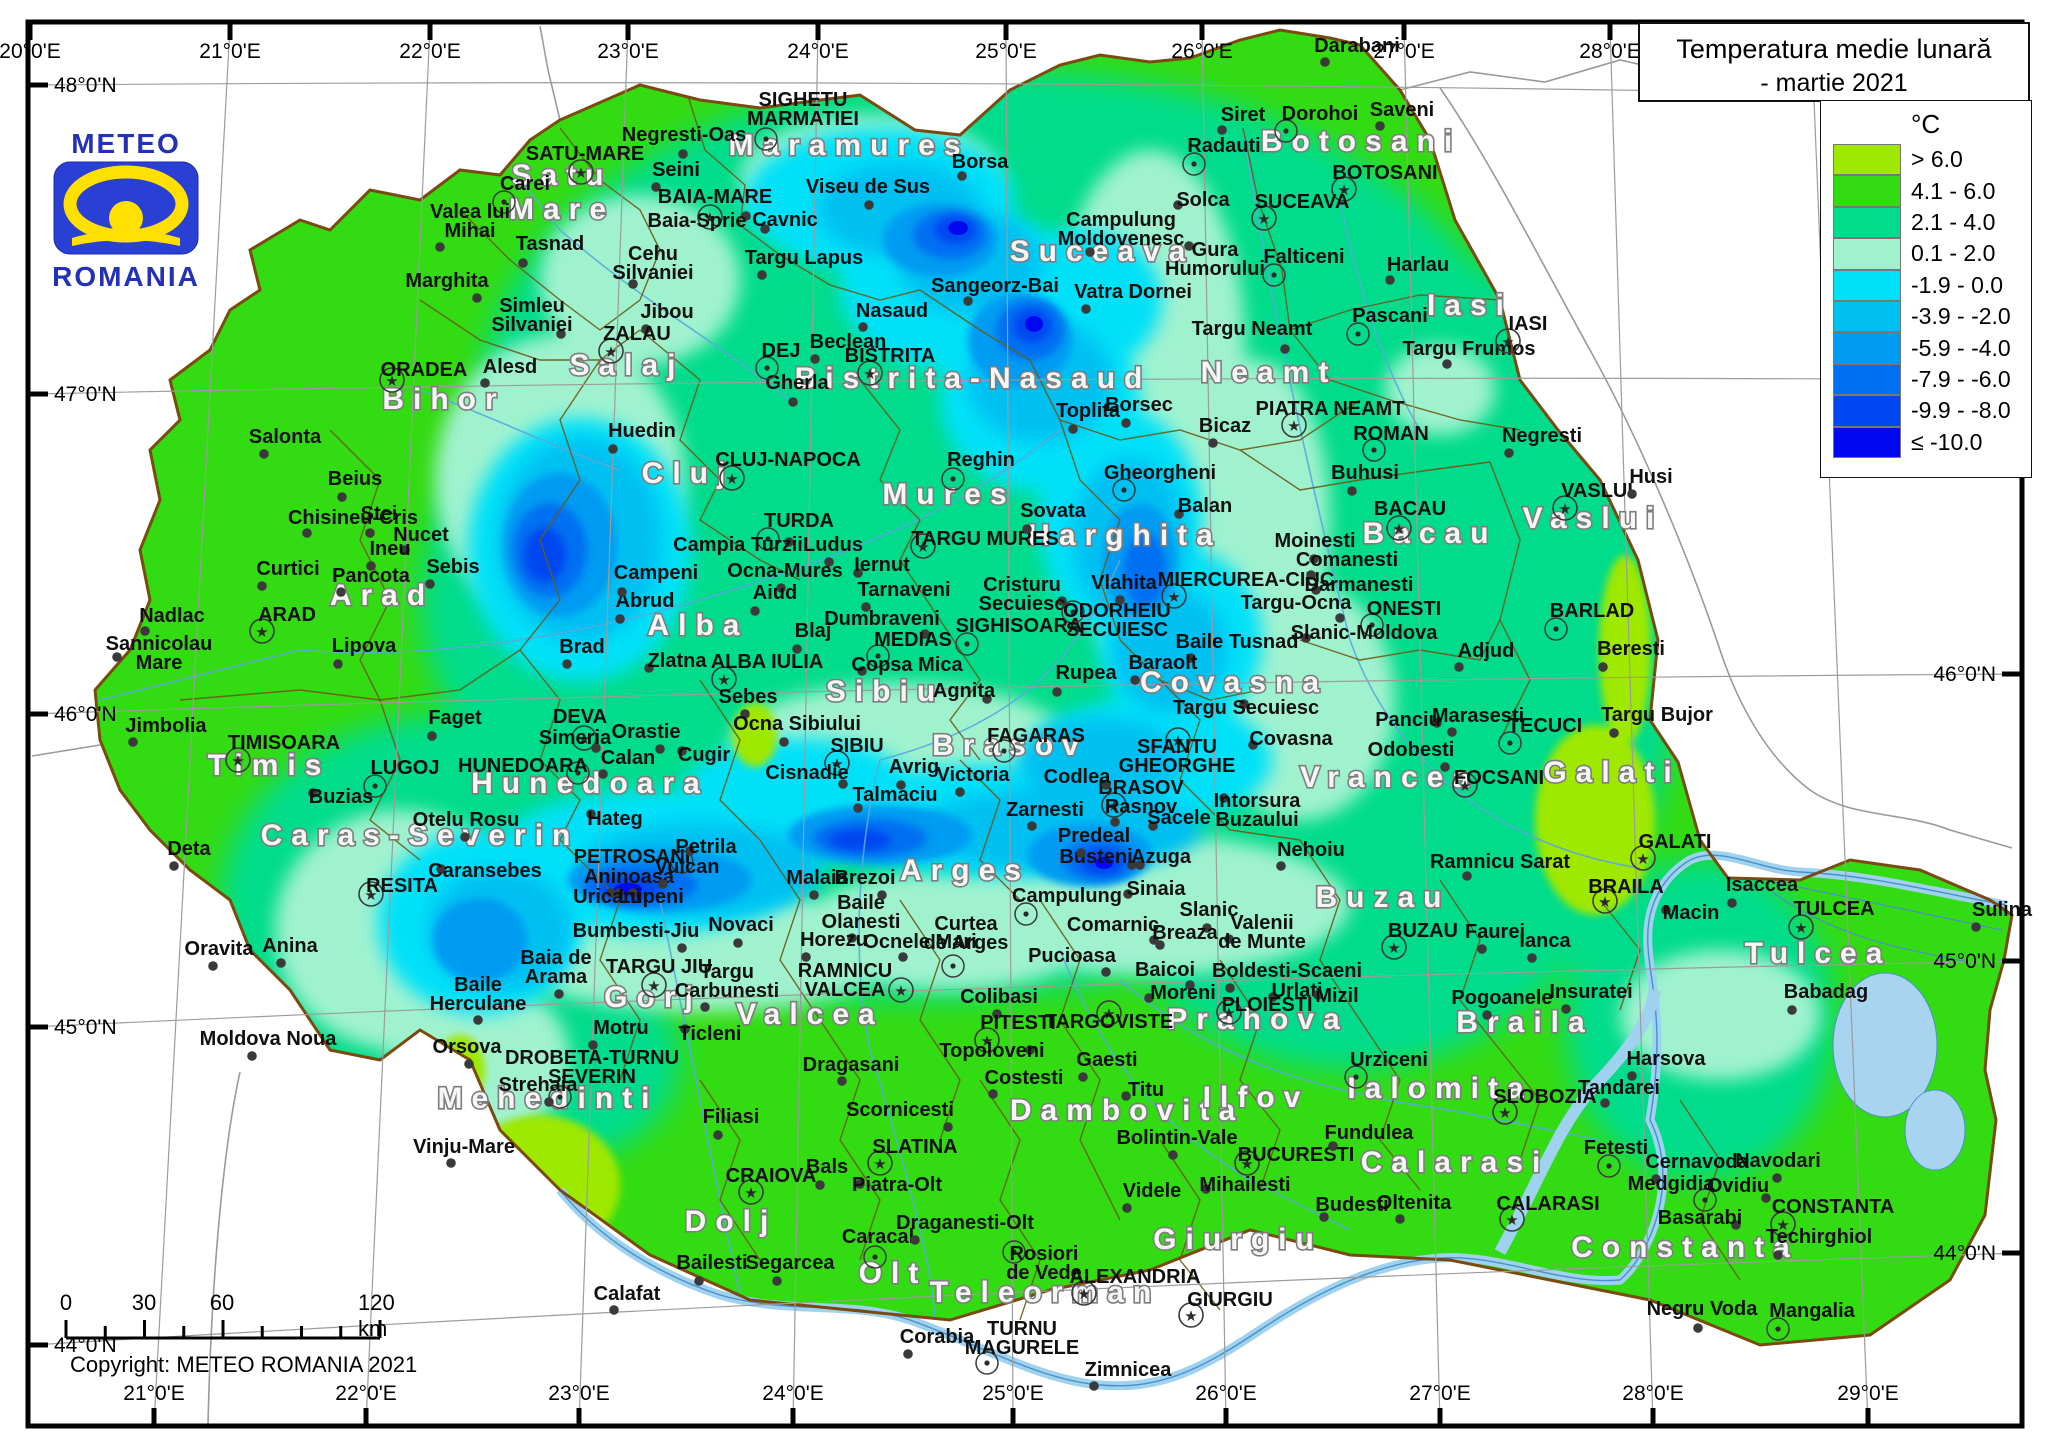  I want to click on city-label: Ovidiu, so click(1738, 1186).